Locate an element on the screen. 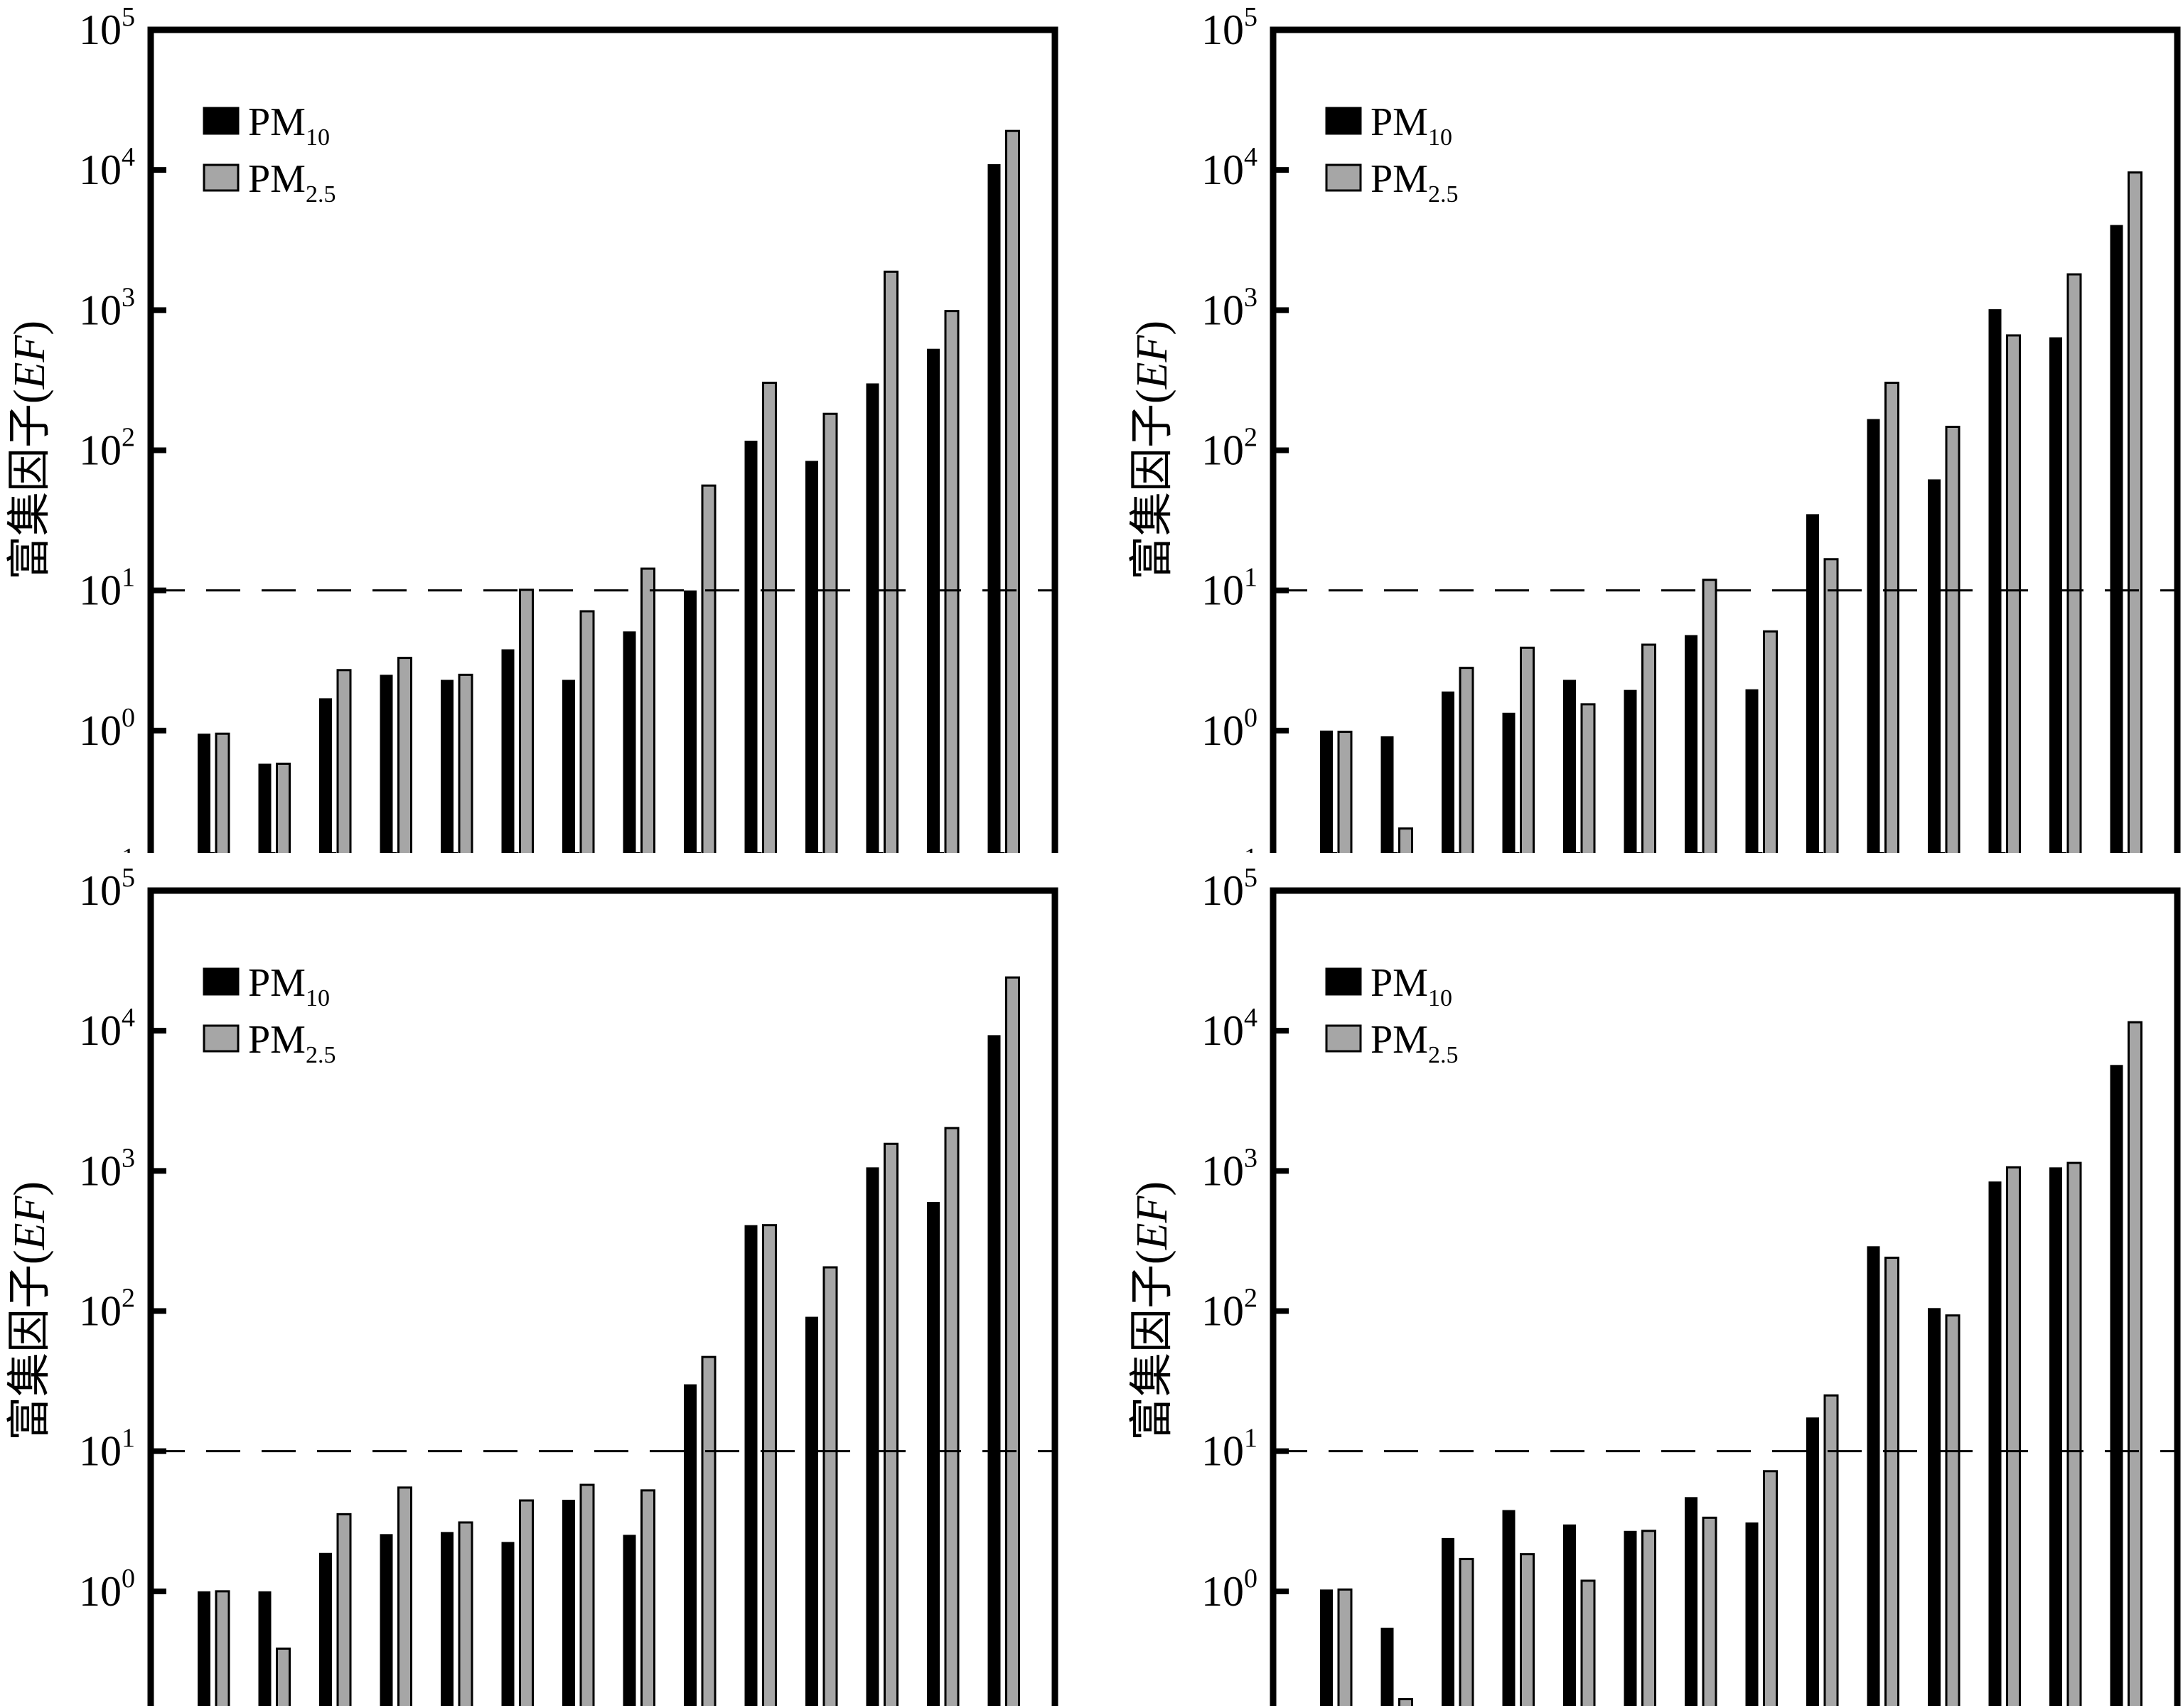 Image resolution: width=2183 pixels, height=1708 pixels. y-tick-exponent: 5 is located at coordinates (128, 17).